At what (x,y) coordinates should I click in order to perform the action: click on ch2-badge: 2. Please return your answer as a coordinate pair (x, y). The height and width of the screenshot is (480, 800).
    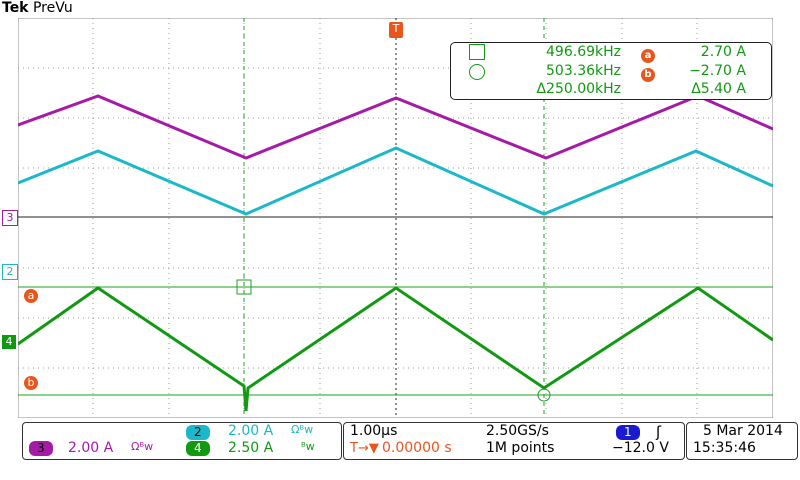
    Looking at the image, I should click on (198, 432).